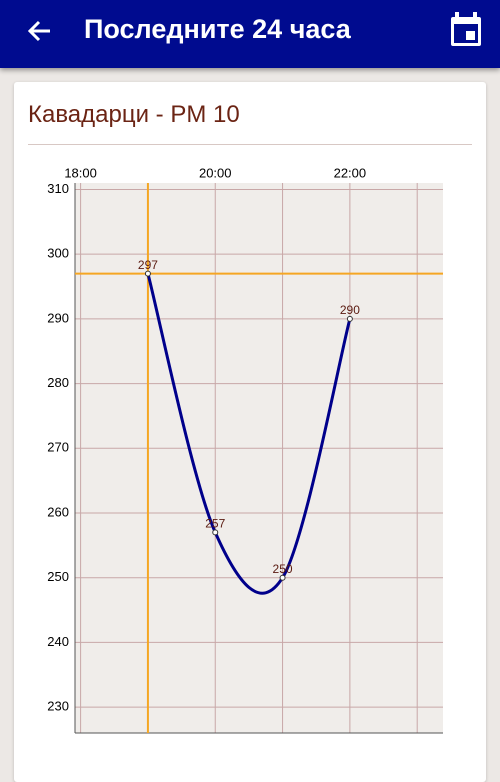 Image resolution: width=500 pixels, height=782 pixels. What do you see at coordinates (215, 172) in the screenshot?
I see `x-tick-label: 20:00` at bounding box center [215, 172].